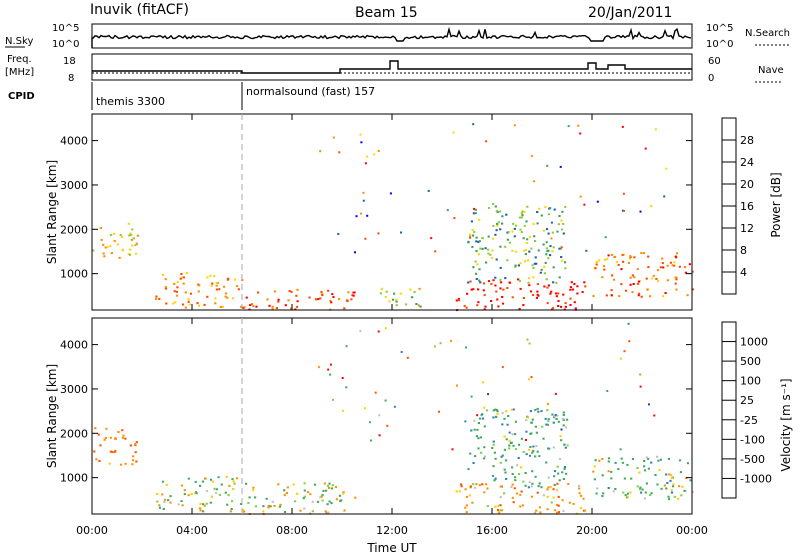 Image resolution: width=800 pixels, height=554 pixels. I want to click on nave-tick-bottom: 0, so click(711, 78).